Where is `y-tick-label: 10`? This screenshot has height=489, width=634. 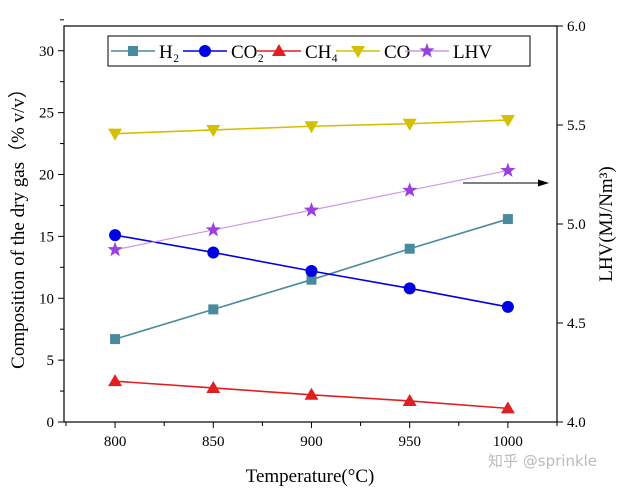
y-tick-label: 10 is located at coordinates (46, 299).